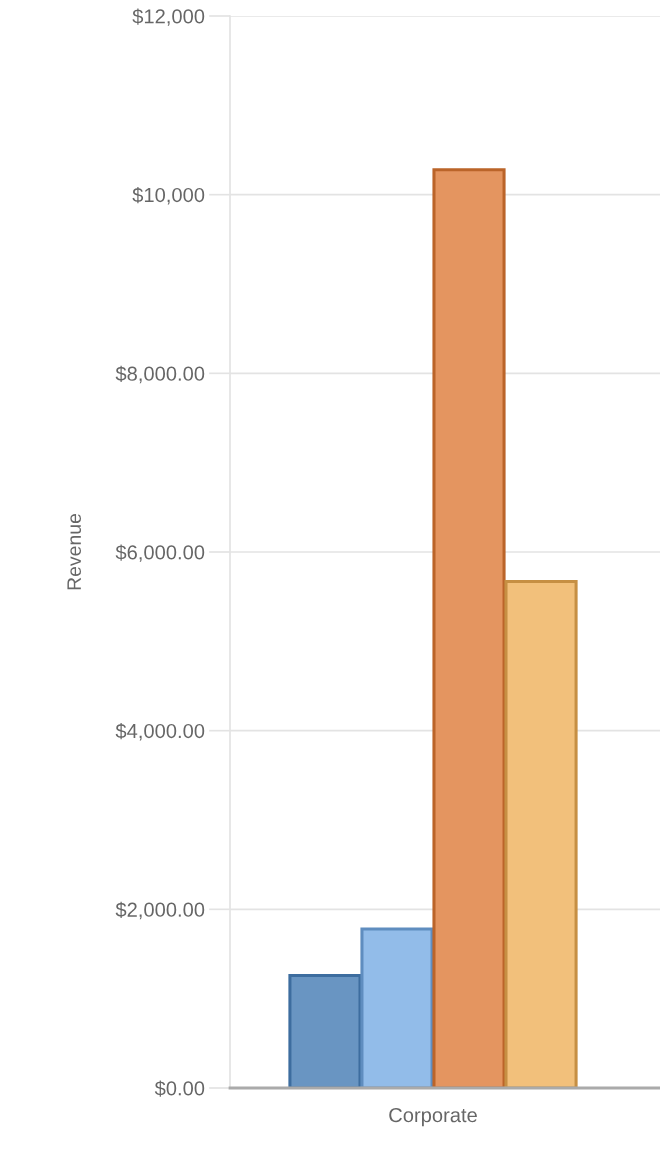  I want to click on y-axis-title: Revenue, so click(74, 551).